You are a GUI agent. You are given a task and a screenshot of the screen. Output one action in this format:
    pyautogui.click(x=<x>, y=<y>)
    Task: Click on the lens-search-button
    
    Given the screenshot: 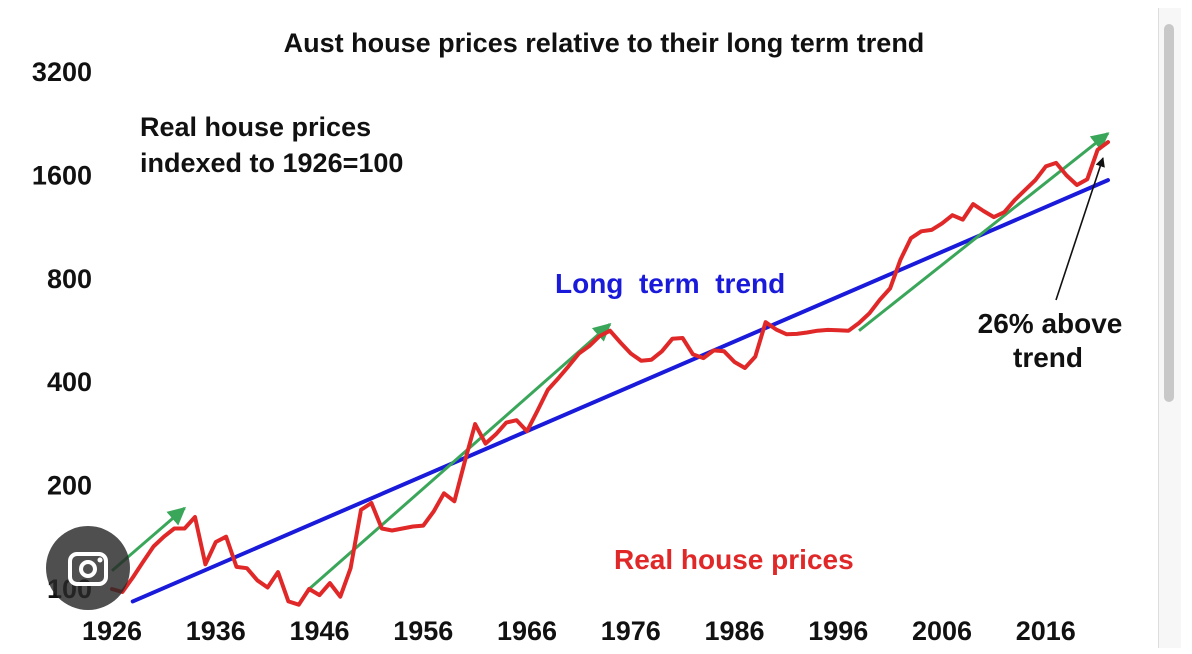 What is the action you would take?
    pyautogui.click(x=88, y=568)
    